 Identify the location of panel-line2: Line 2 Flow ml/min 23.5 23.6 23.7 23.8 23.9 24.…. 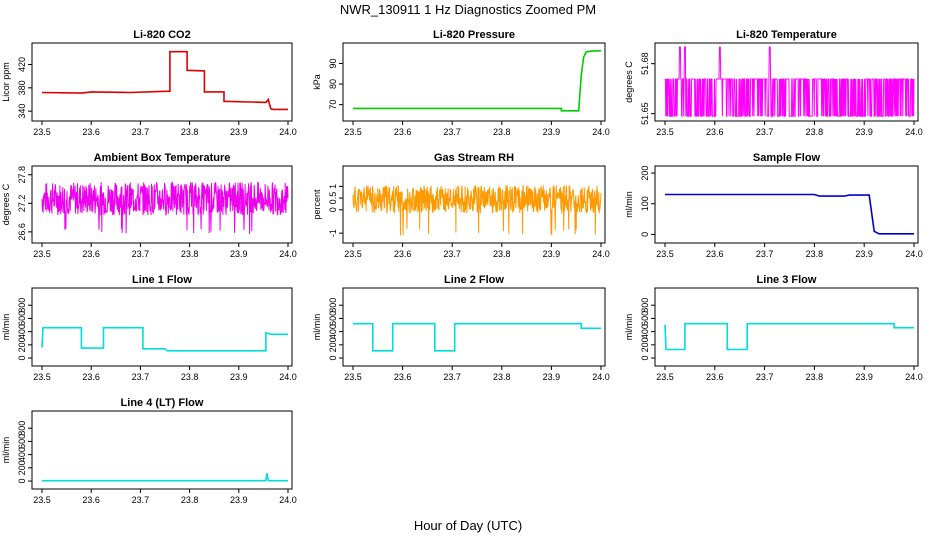
(461, 328).